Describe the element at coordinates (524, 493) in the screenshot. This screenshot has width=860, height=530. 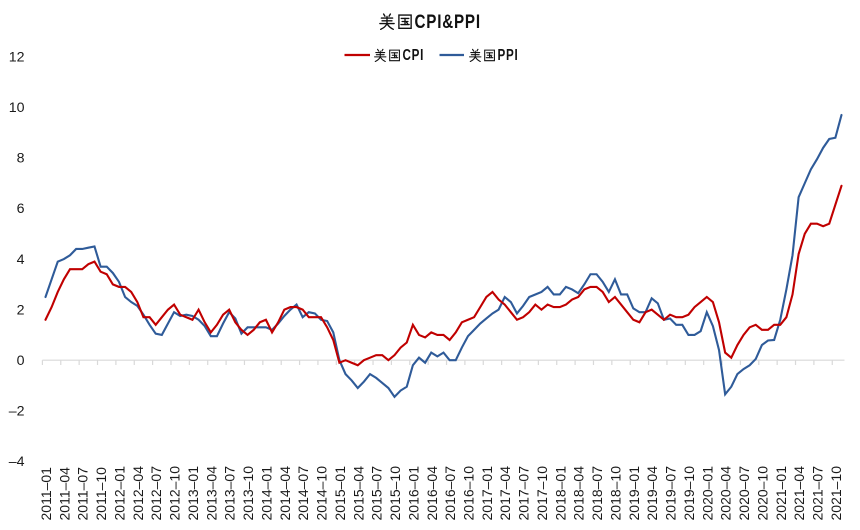
I see `svg-text: 2017–07` at that location.